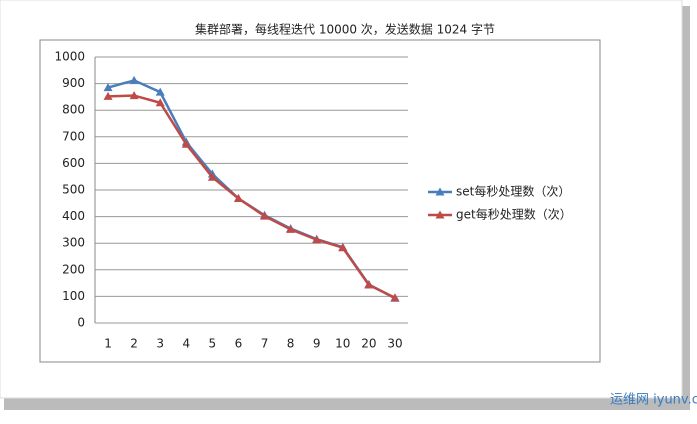 Image resolution: width=697 pixels, height=424 pixels. I want to click on chart-title: 集群部署，每线程迭代 10000 次，发送数据 1024 字节, so click(345, 29).